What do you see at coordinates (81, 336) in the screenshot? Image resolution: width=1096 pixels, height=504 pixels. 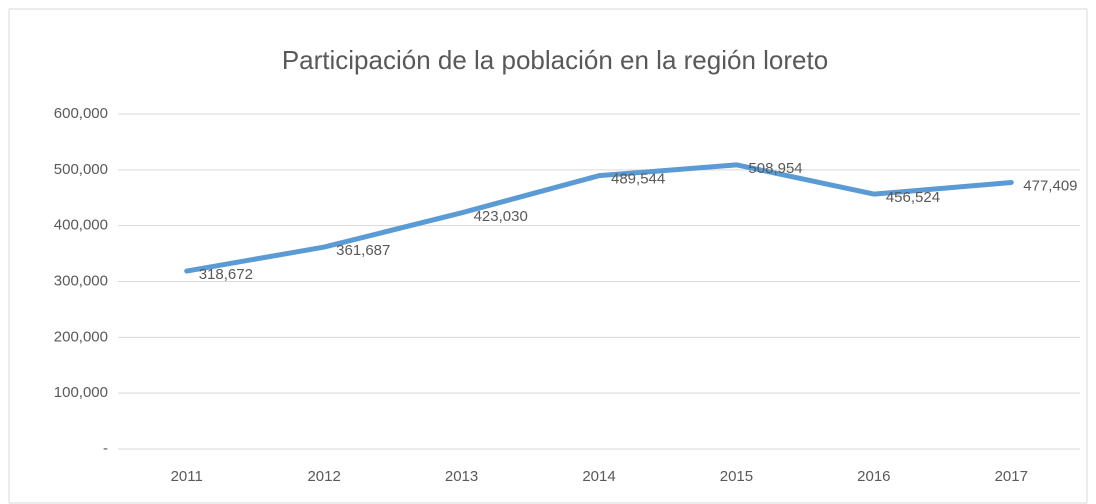 I see `y-tick-label: 200,000` at bounding box center [81, 336].